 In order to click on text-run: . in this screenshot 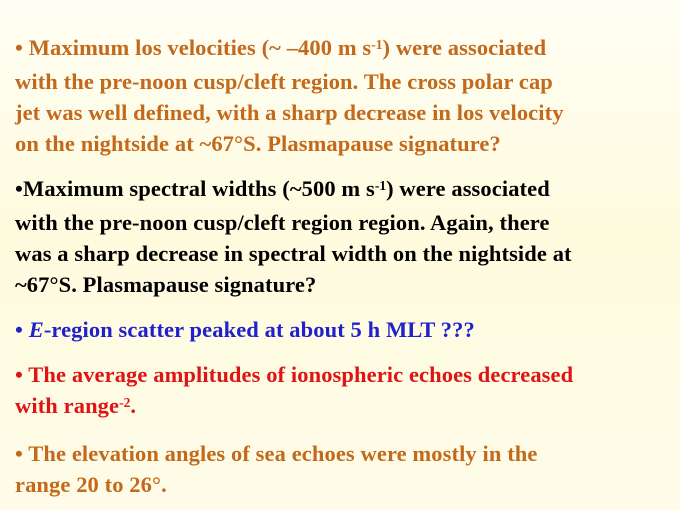, I will do `click(133, 405)`.